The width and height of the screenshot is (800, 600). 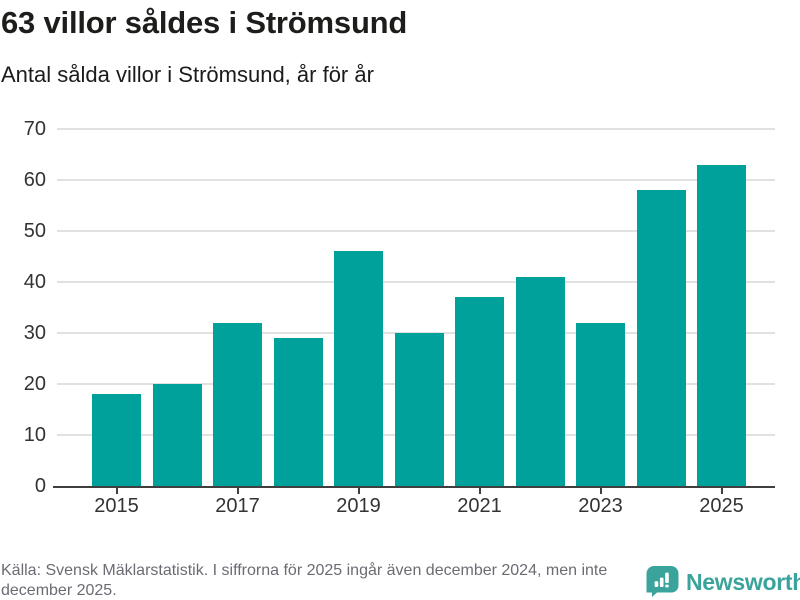 What do you see at coordinates (721, 506) in the screenshot?
I see `x-axis-label: 2025` at bounding box center [721, 506].